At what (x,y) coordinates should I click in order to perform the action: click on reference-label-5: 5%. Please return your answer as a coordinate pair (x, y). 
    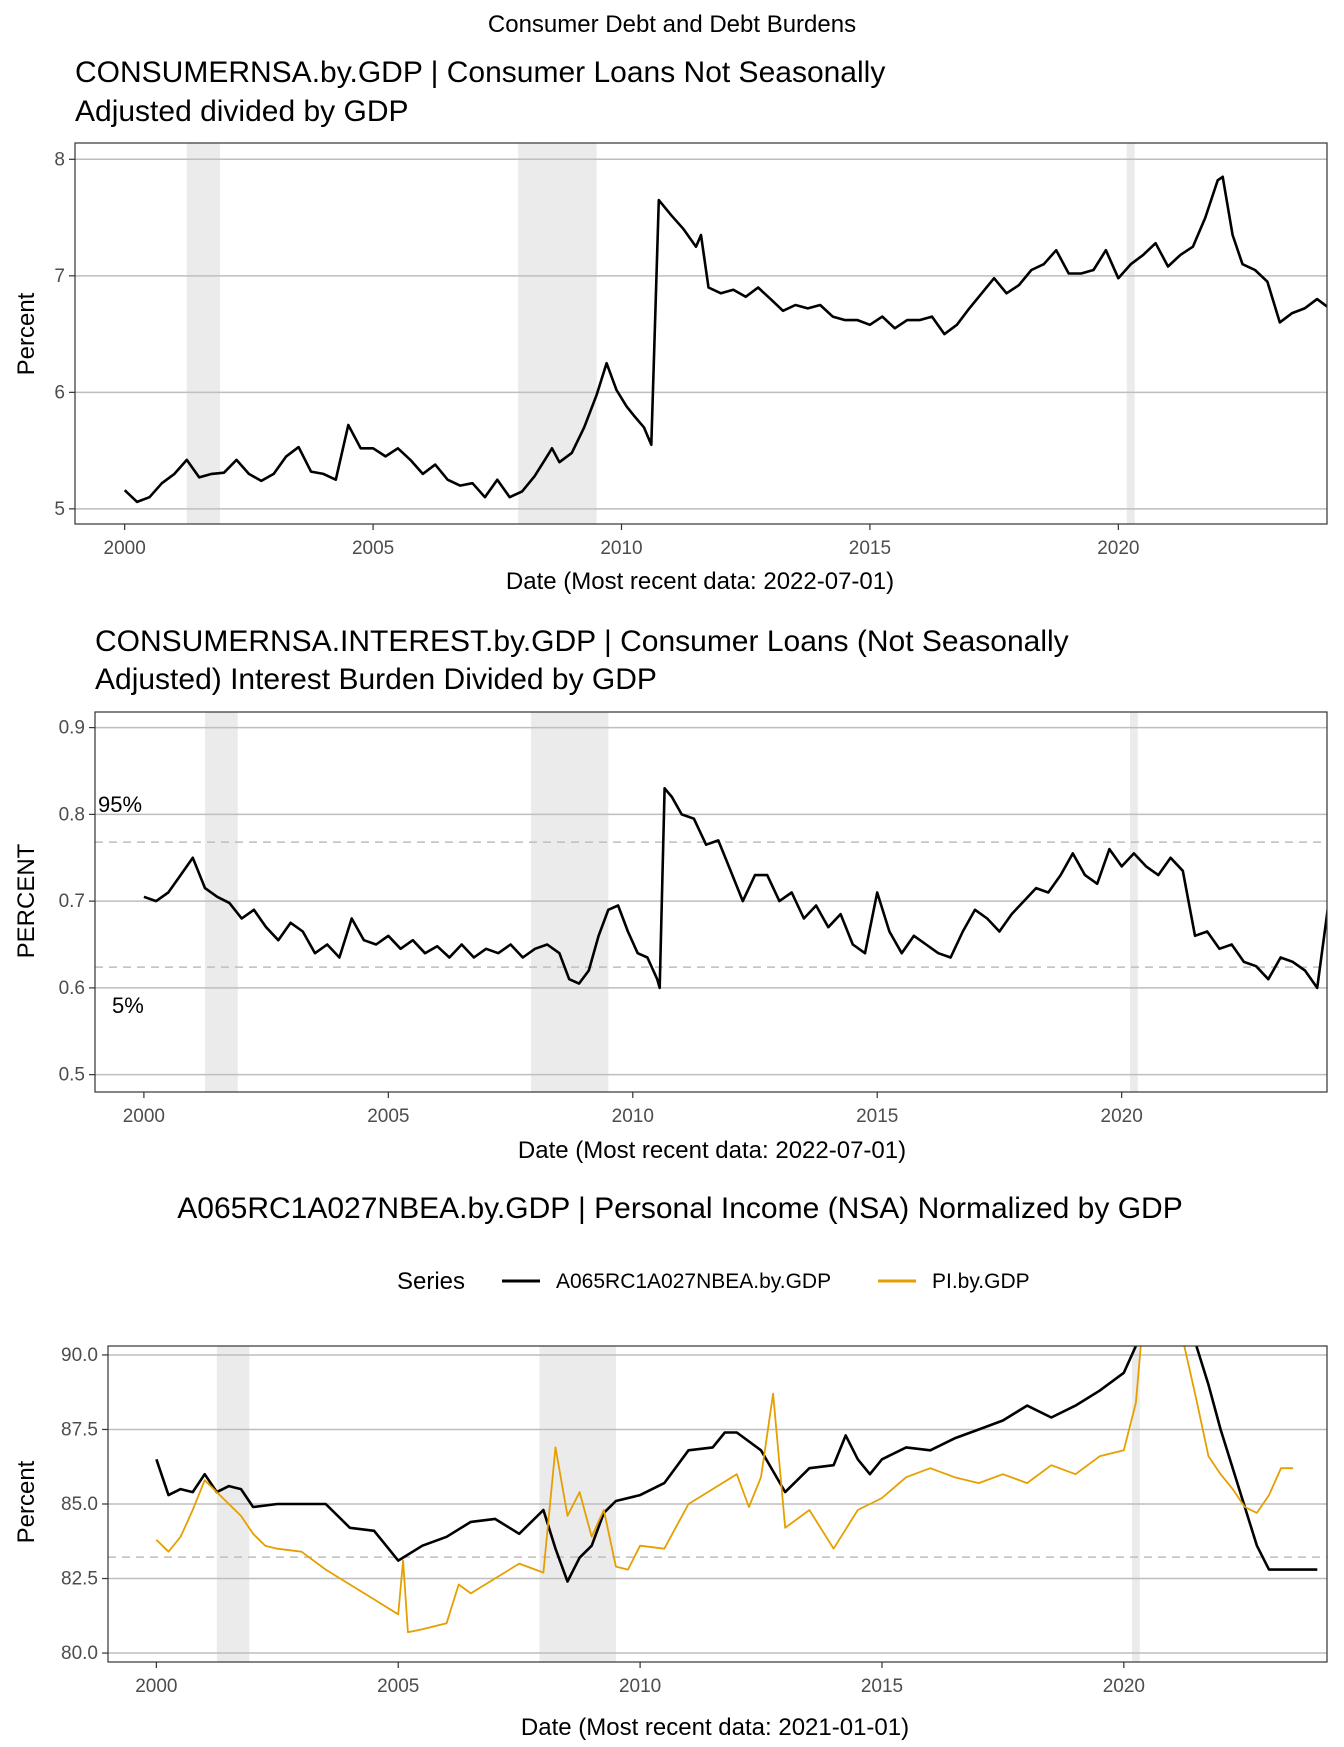
    Looking at the image, I should click on (128, 1005).